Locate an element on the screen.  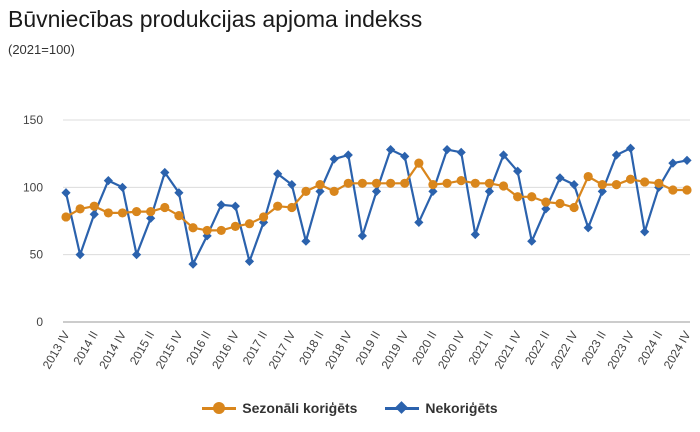
x-tick-label: 2022 II is located at coordinates (537, 348).